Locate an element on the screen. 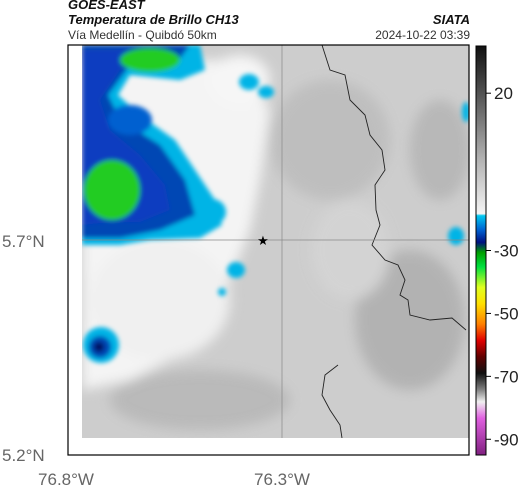 The height and width of the screenshot is (491, 526). star-icon: ★ is located at coordinates (263, 240).